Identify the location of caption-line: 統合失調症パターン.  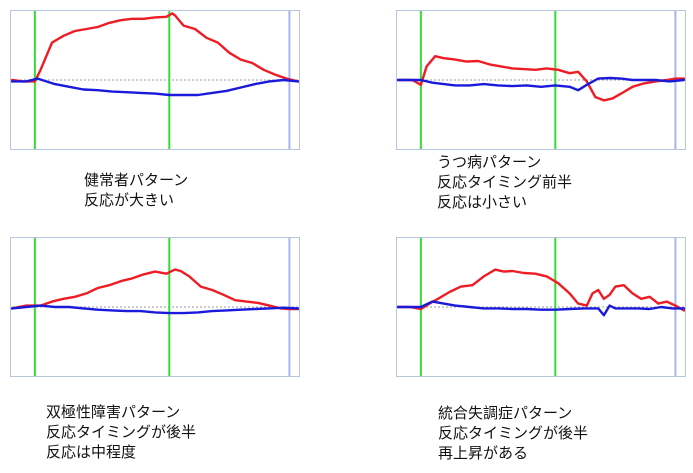
(505, 413).